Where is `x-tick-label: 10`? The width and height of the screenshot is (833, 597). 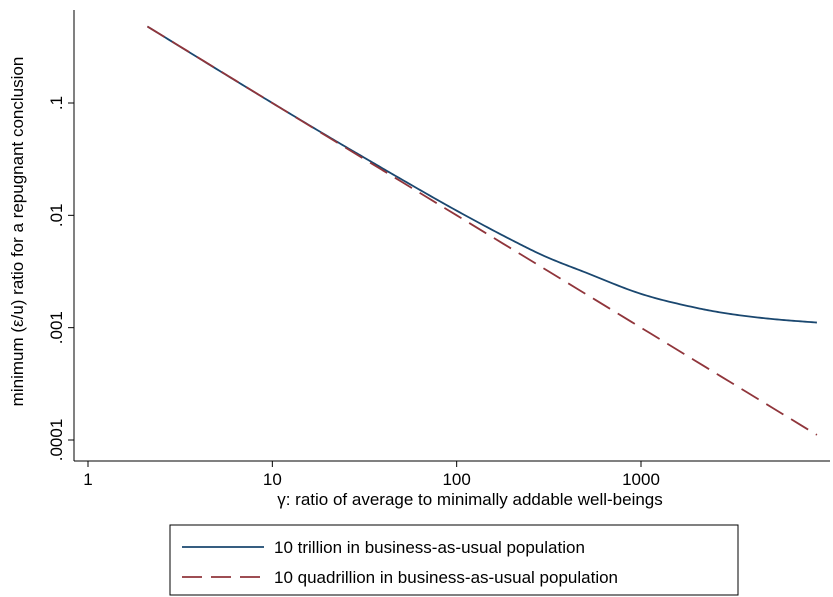 x-tick-label: 10 is located at coordinates (272, 479).